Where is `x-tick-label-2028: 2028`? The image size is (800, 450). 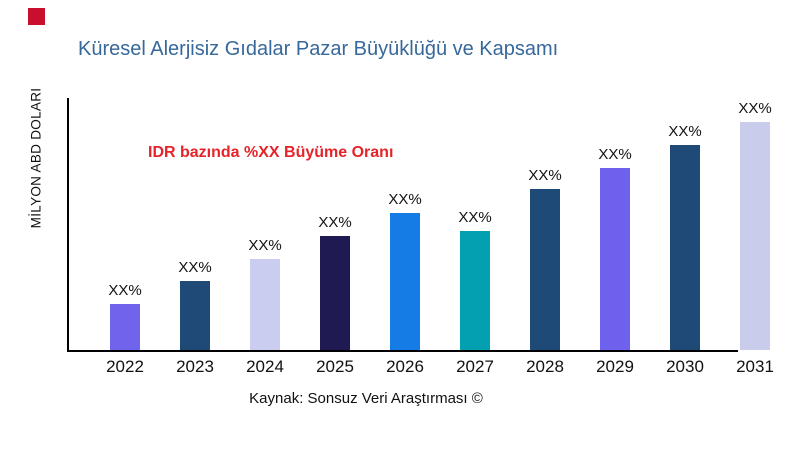
x-tick-label-2028: 2028 is located at coordinates (545, 366).